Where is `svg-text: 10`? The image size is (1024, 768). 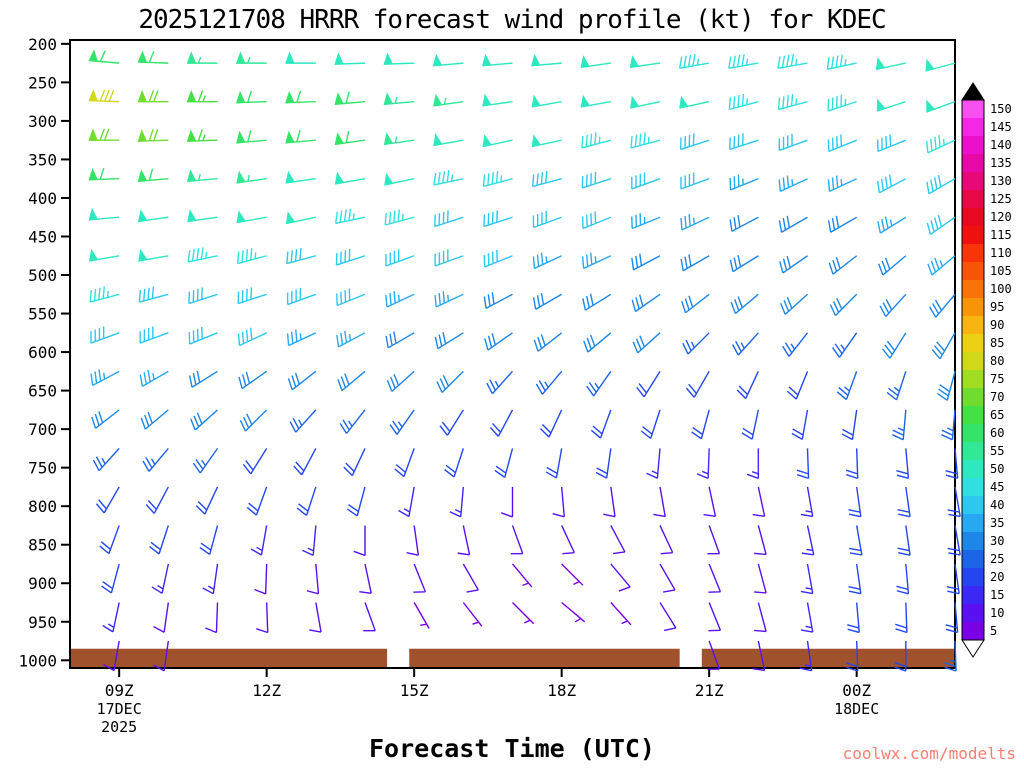 svg-text: 10 is located at coordinates (997, 613).